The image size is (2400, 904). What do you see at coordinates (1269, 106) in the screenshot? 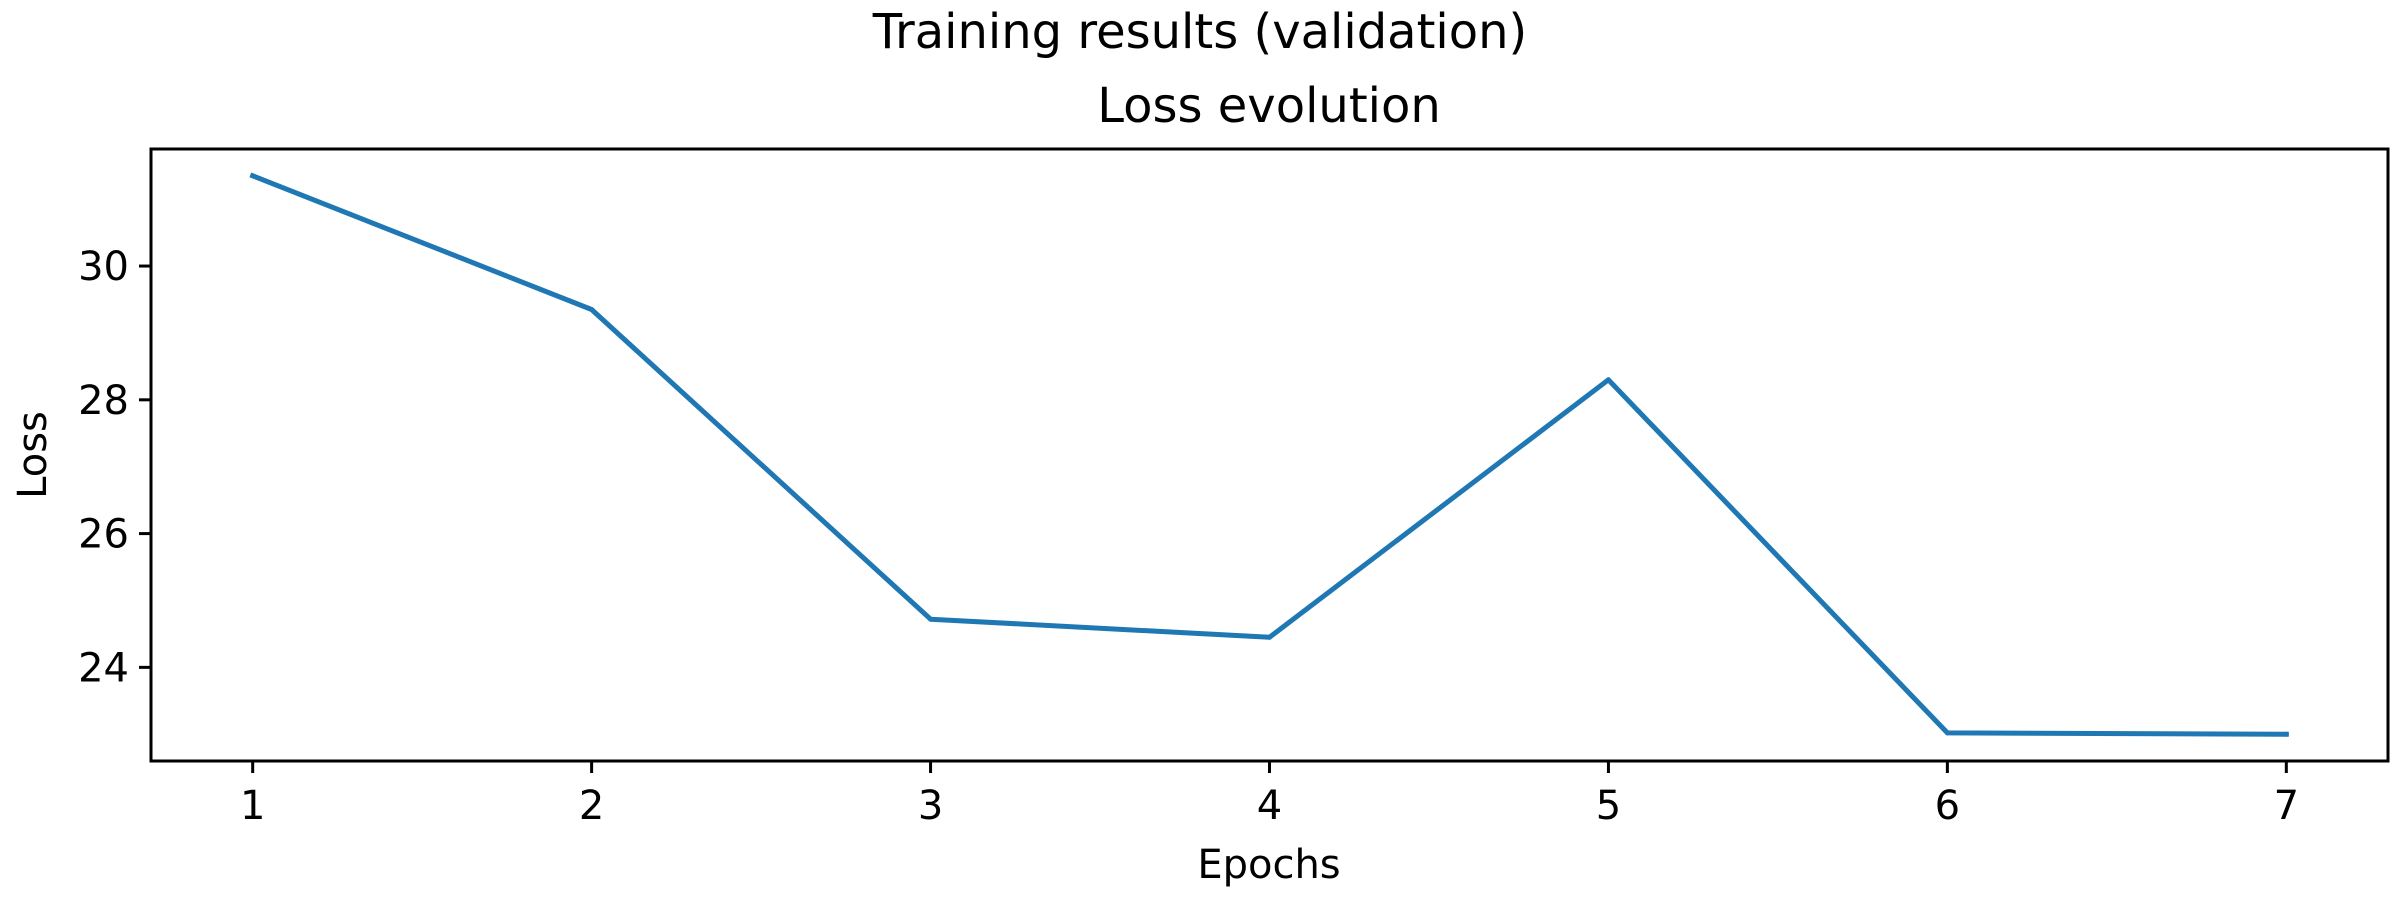
I see `chart-title: Loss evolution` at bounding box center [1269, 106].